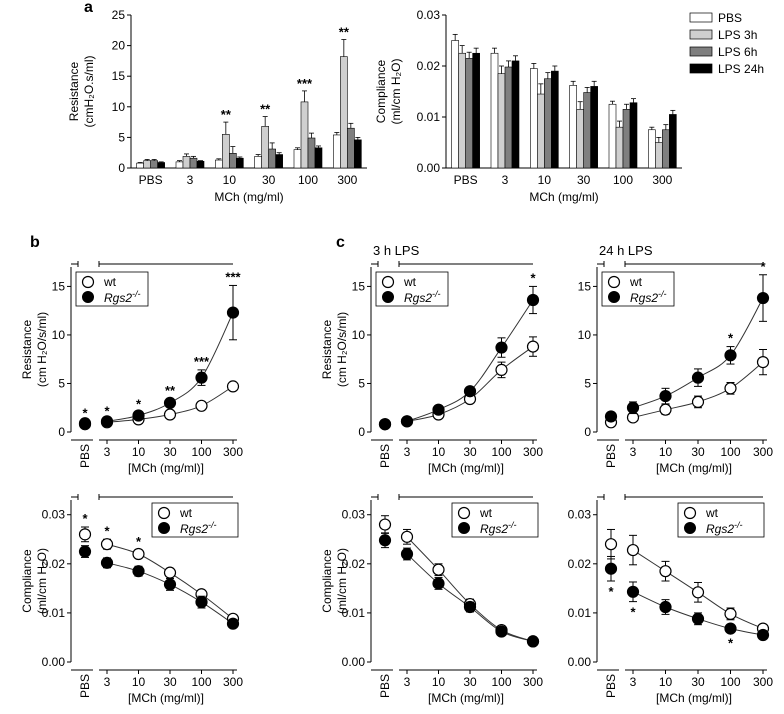 The width and height of the screenshot is (784, 714). Describe the element at coordinates (89, 92) in the screenshot. I see `y-axis-label-line2: (cmH₂O.s/ml)` at that location.